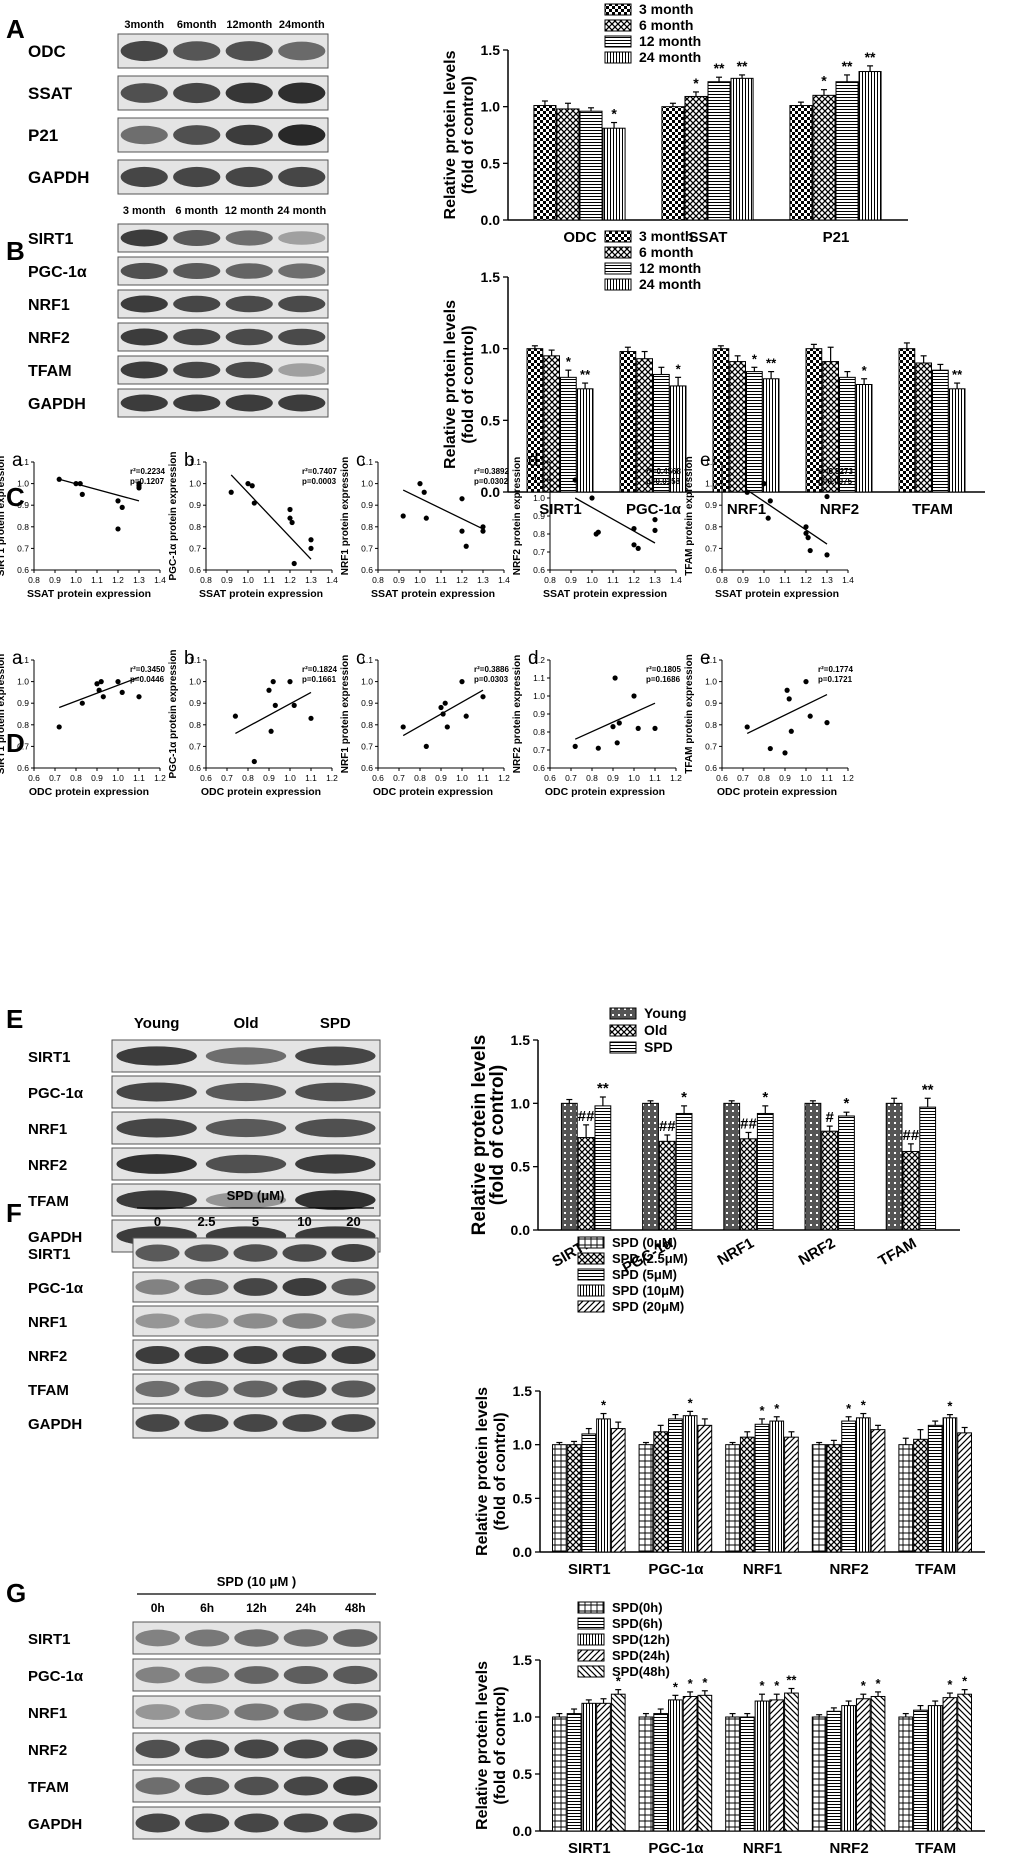 Image resolution: width=1020 pixels, height=1868 pixels. Describe the element at coordinates (848, 580) in the screenshot. I see `x-tick-label: 1.4` at that location.